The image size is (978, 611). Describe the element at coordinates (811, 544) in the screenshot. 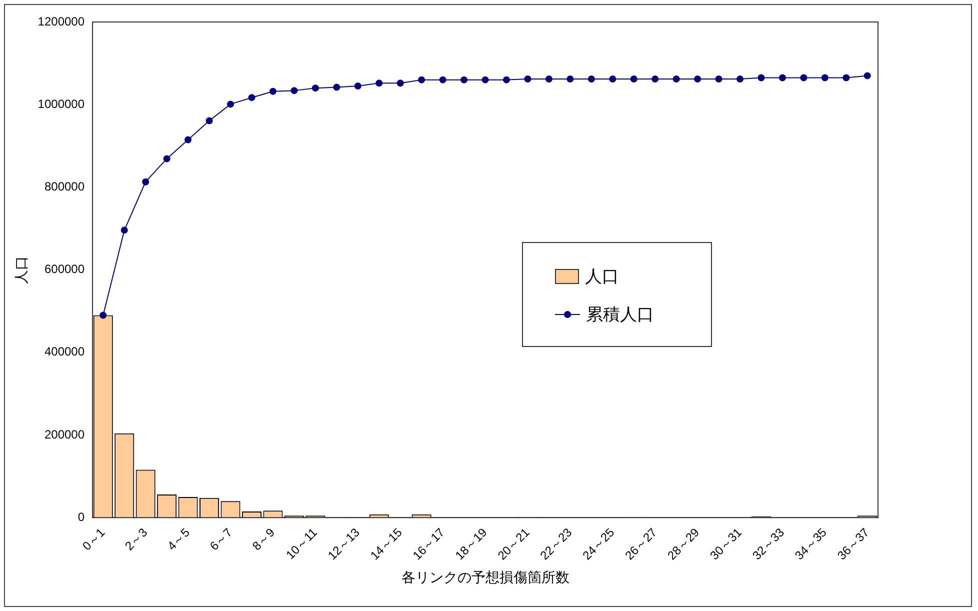

I see `x-tick-label: 34～35` at that location.